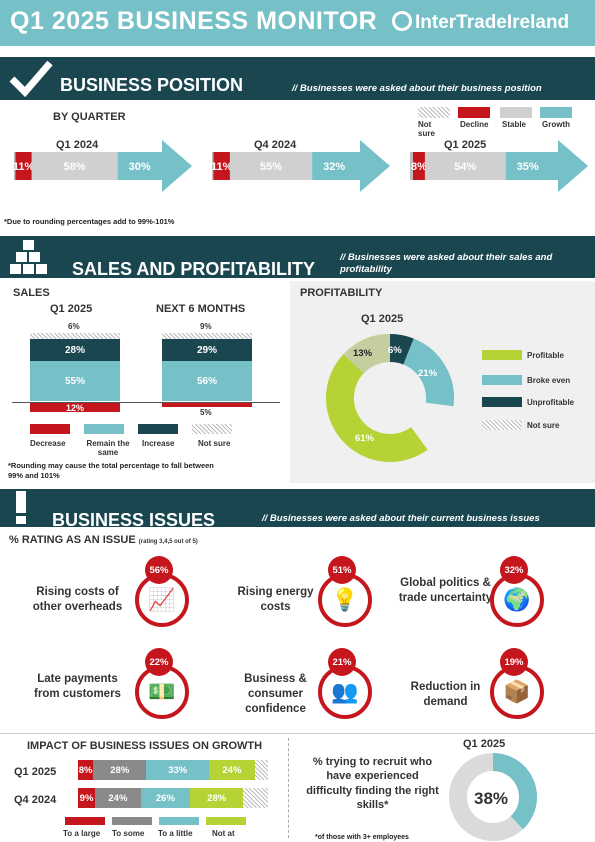 The height and width of the screenshot is (842, 595). Describe the element at coordinates (226, 821) in the screenshot. I see `impact-legend-notatall-swatch` at that location.